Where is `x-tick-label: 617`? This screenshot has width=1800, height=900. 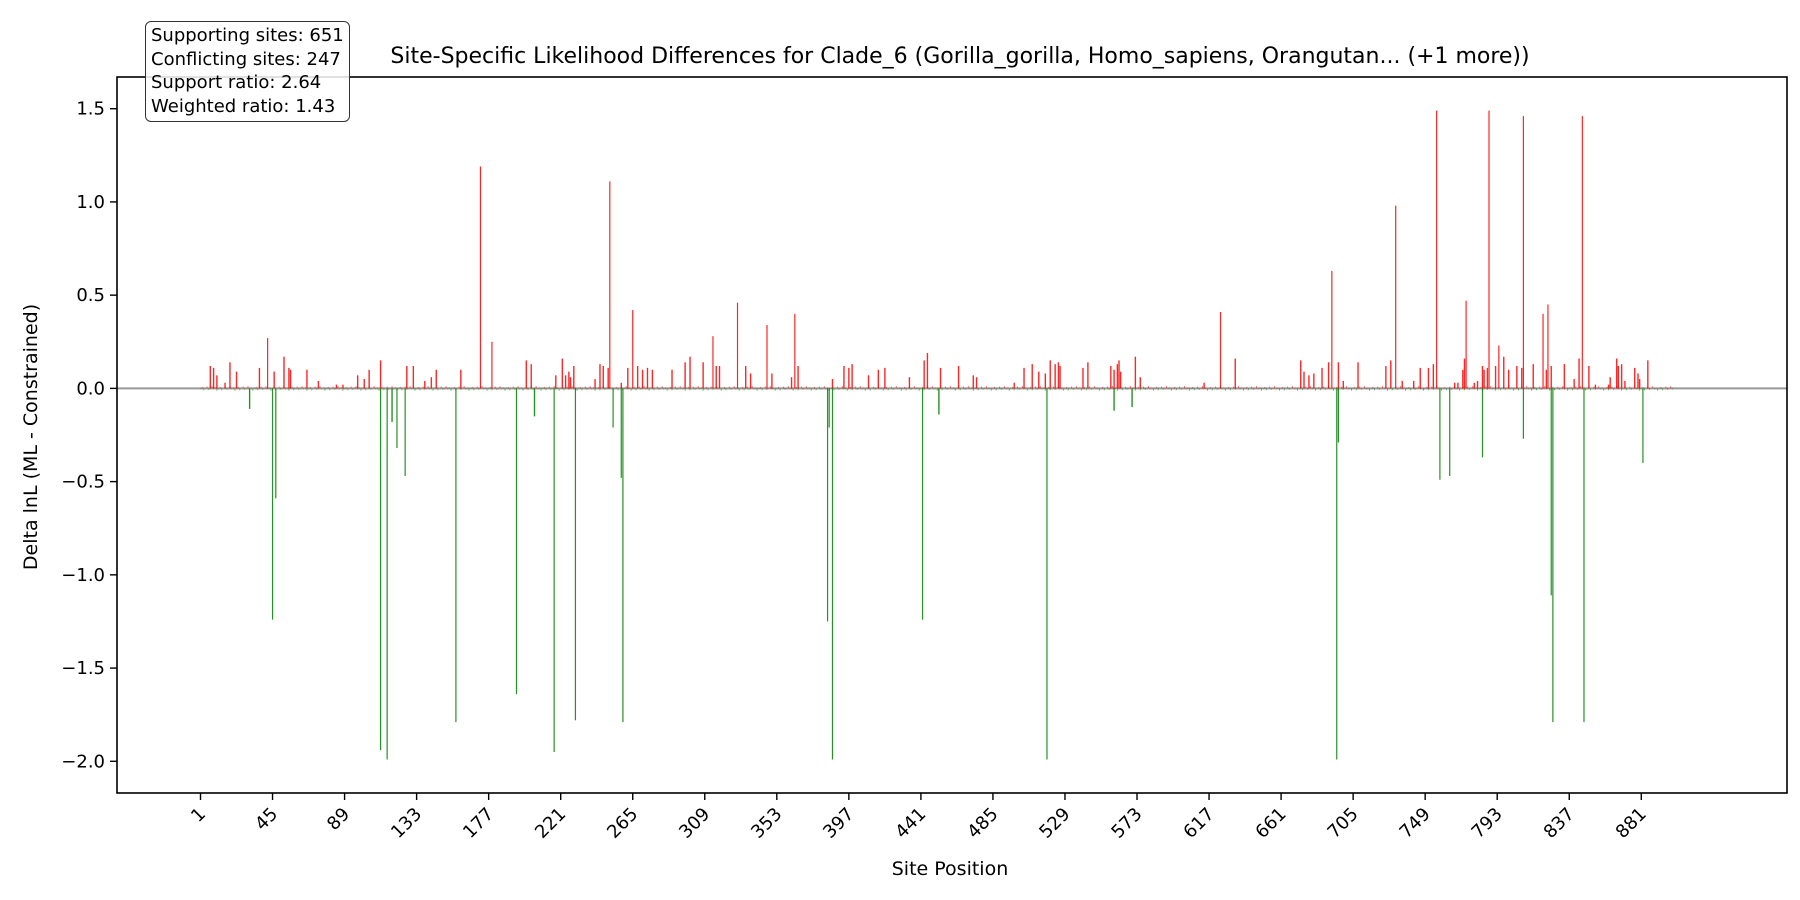
x-tick-label: 617 is located at coordinates (1198, 823).